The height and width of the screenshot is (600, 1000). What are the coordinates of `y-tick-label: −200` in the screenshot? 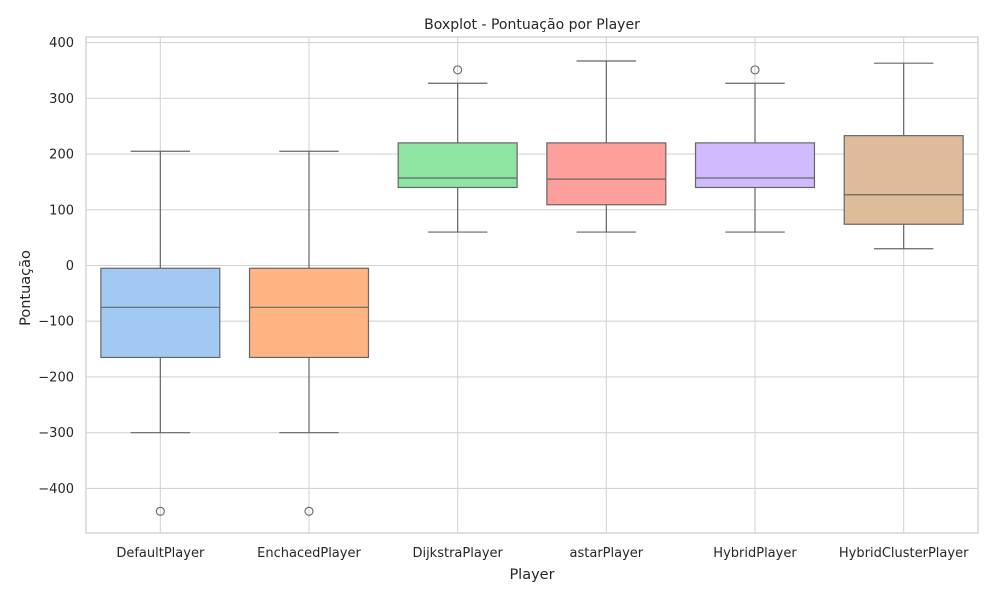 It's located at (56, 377).